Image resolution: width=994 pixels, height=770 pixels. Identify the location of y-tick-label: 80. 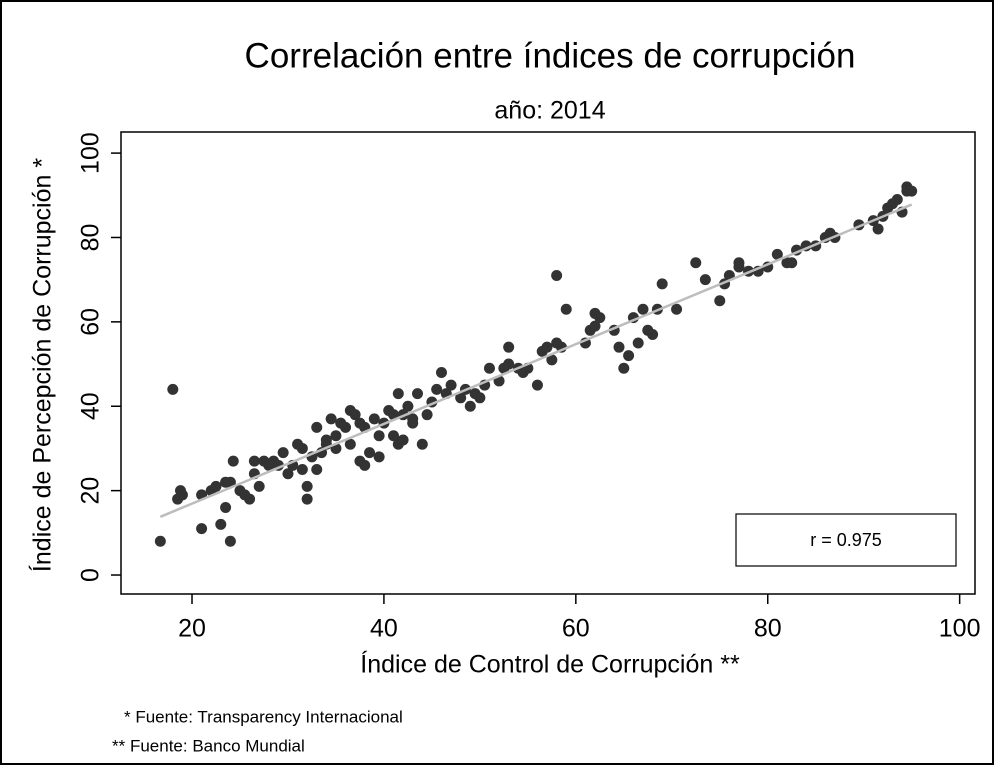
(91, 238).